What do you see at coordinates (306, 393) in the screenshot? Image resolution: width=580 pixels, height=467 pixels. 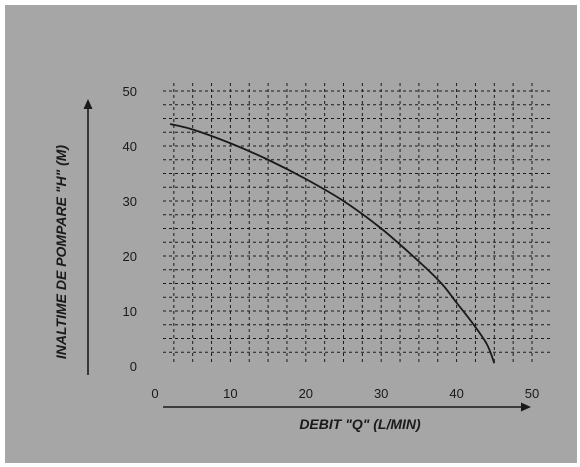 I see `x-tick-label-20: 20` at bounding box center [306, 393].